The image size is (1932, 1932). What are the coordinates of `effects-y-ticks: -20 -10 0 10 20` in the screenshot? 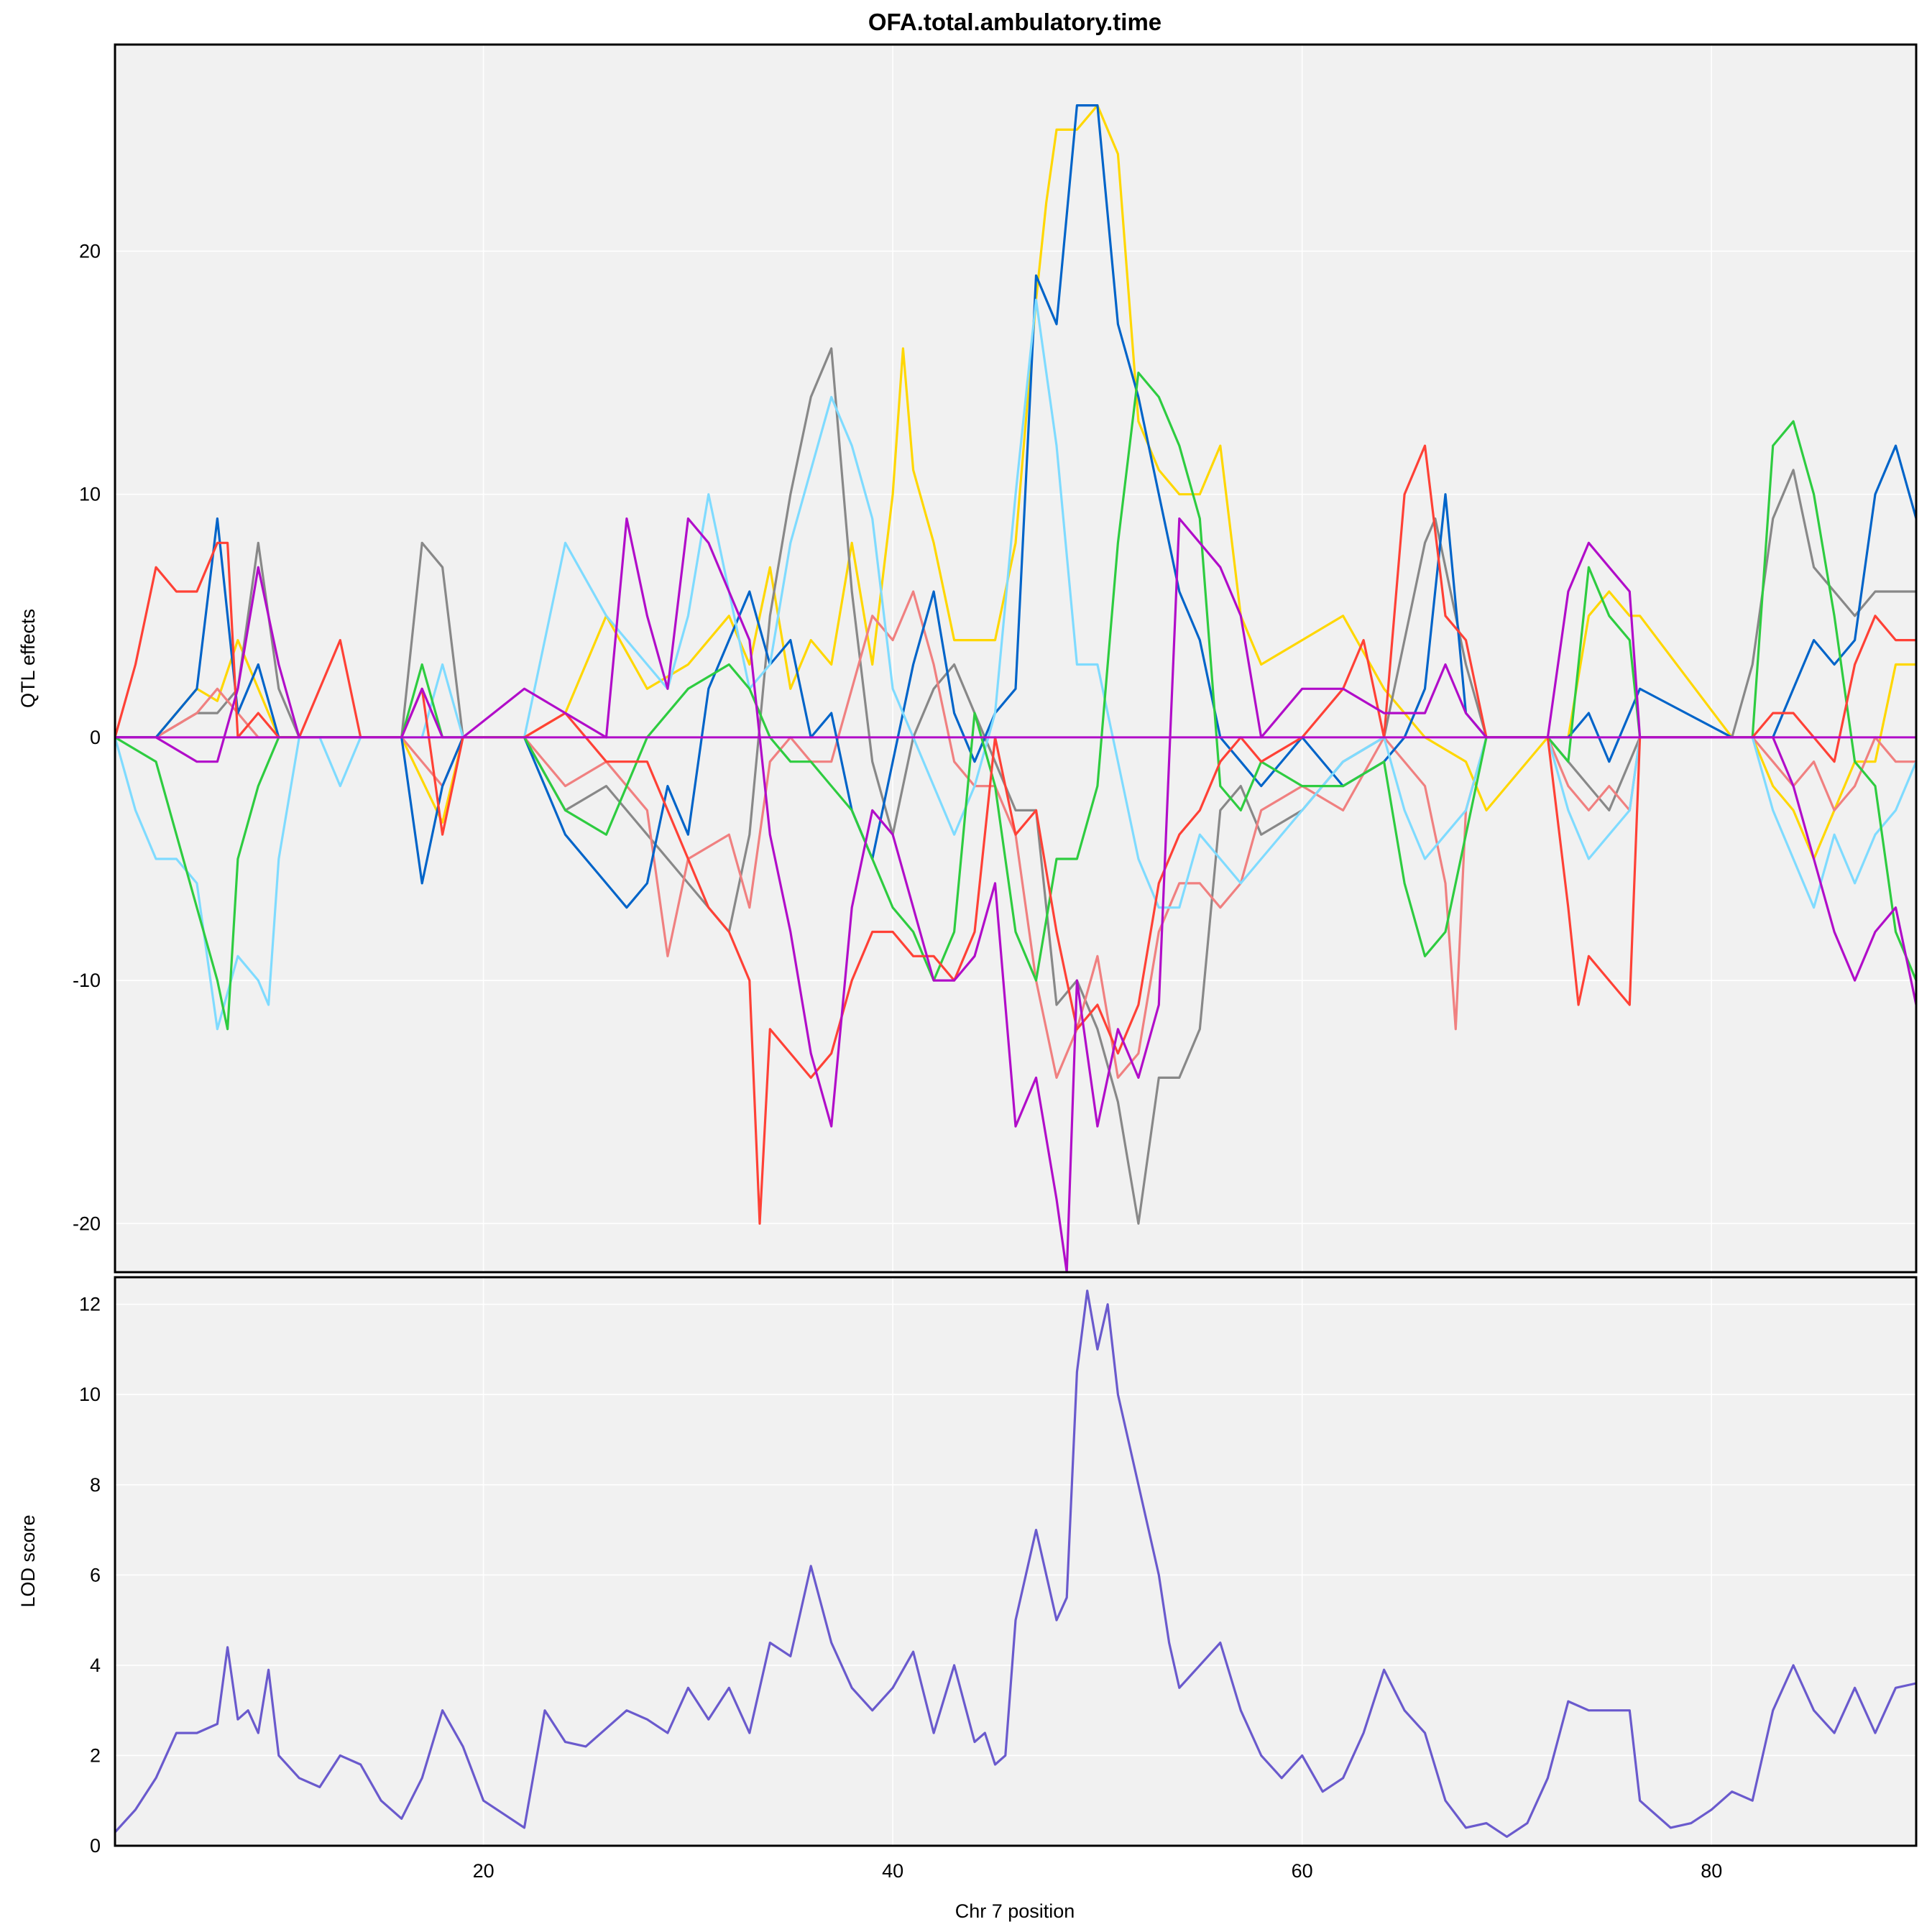 It's located at (87, 737).